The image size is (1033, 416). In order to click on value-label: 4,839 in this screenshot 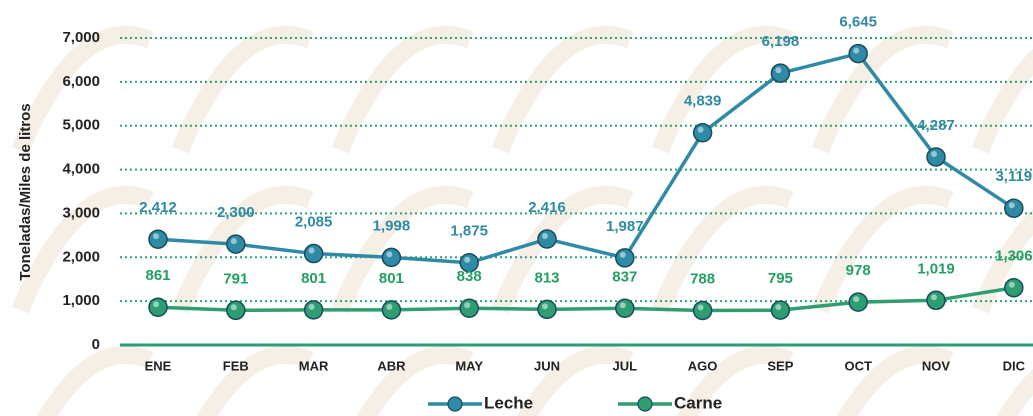, I will do `click(703, 101)`.